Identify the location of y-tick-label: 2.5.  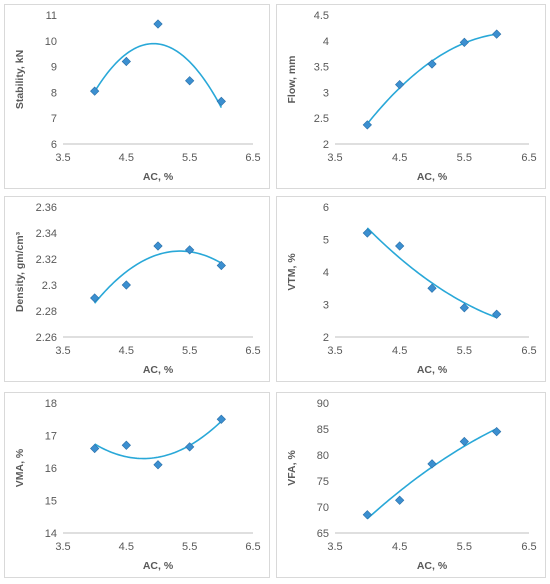
(321, 119).